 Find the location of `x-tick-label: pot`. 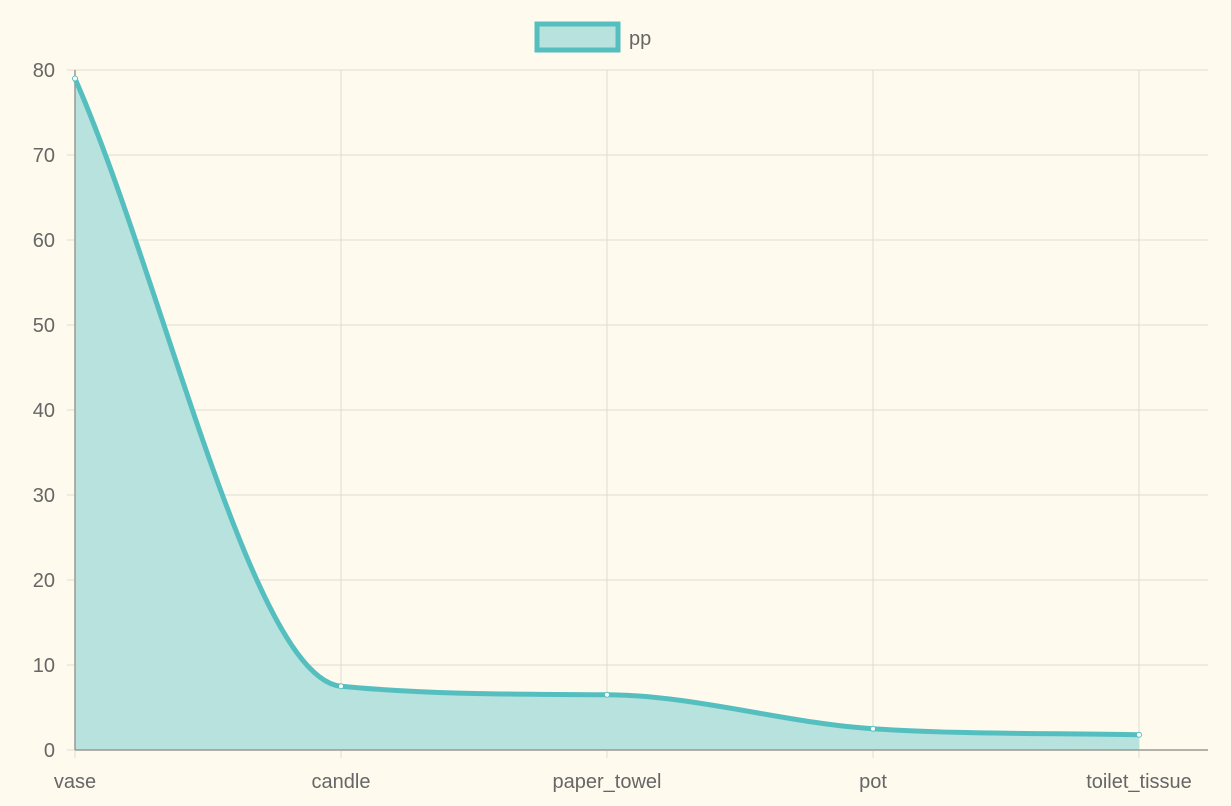

x-tick-label: pot is located at coordinates (873, 782).